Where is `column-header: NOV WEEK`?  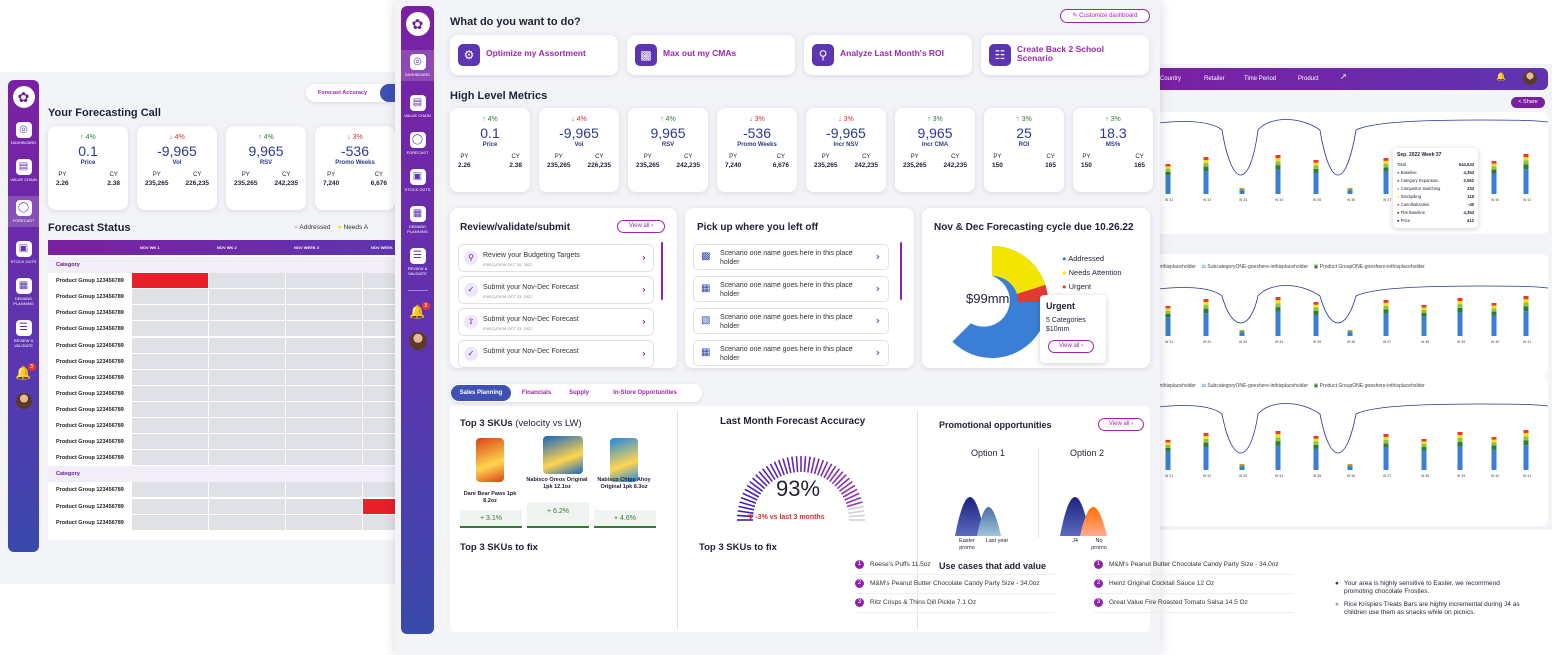
column-header: NOV WEEK is located at coordinates (382, 247).